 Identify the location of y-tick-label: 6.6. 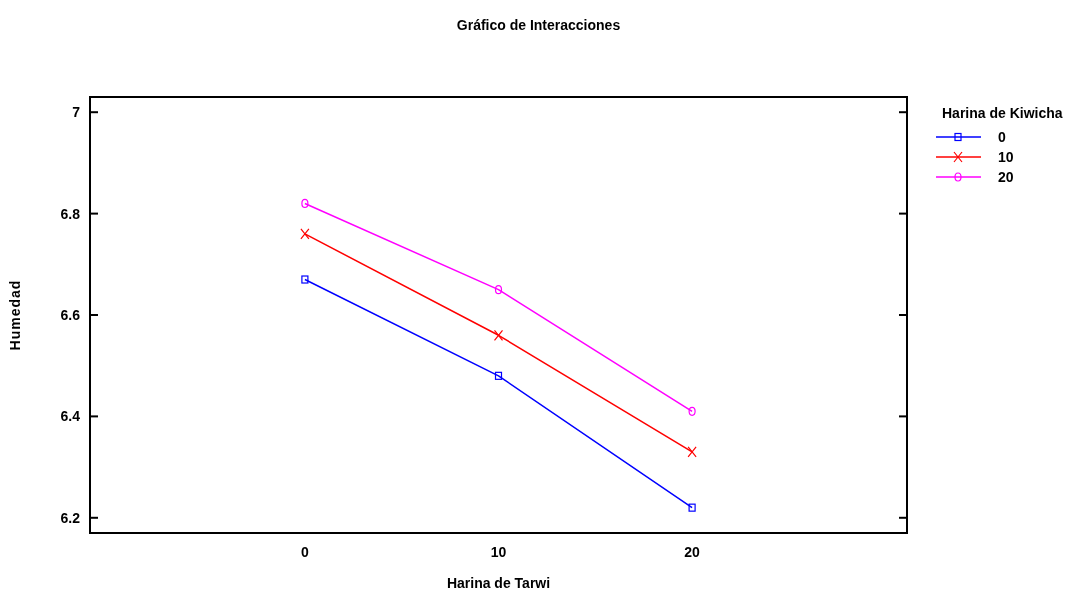
(70, 315).